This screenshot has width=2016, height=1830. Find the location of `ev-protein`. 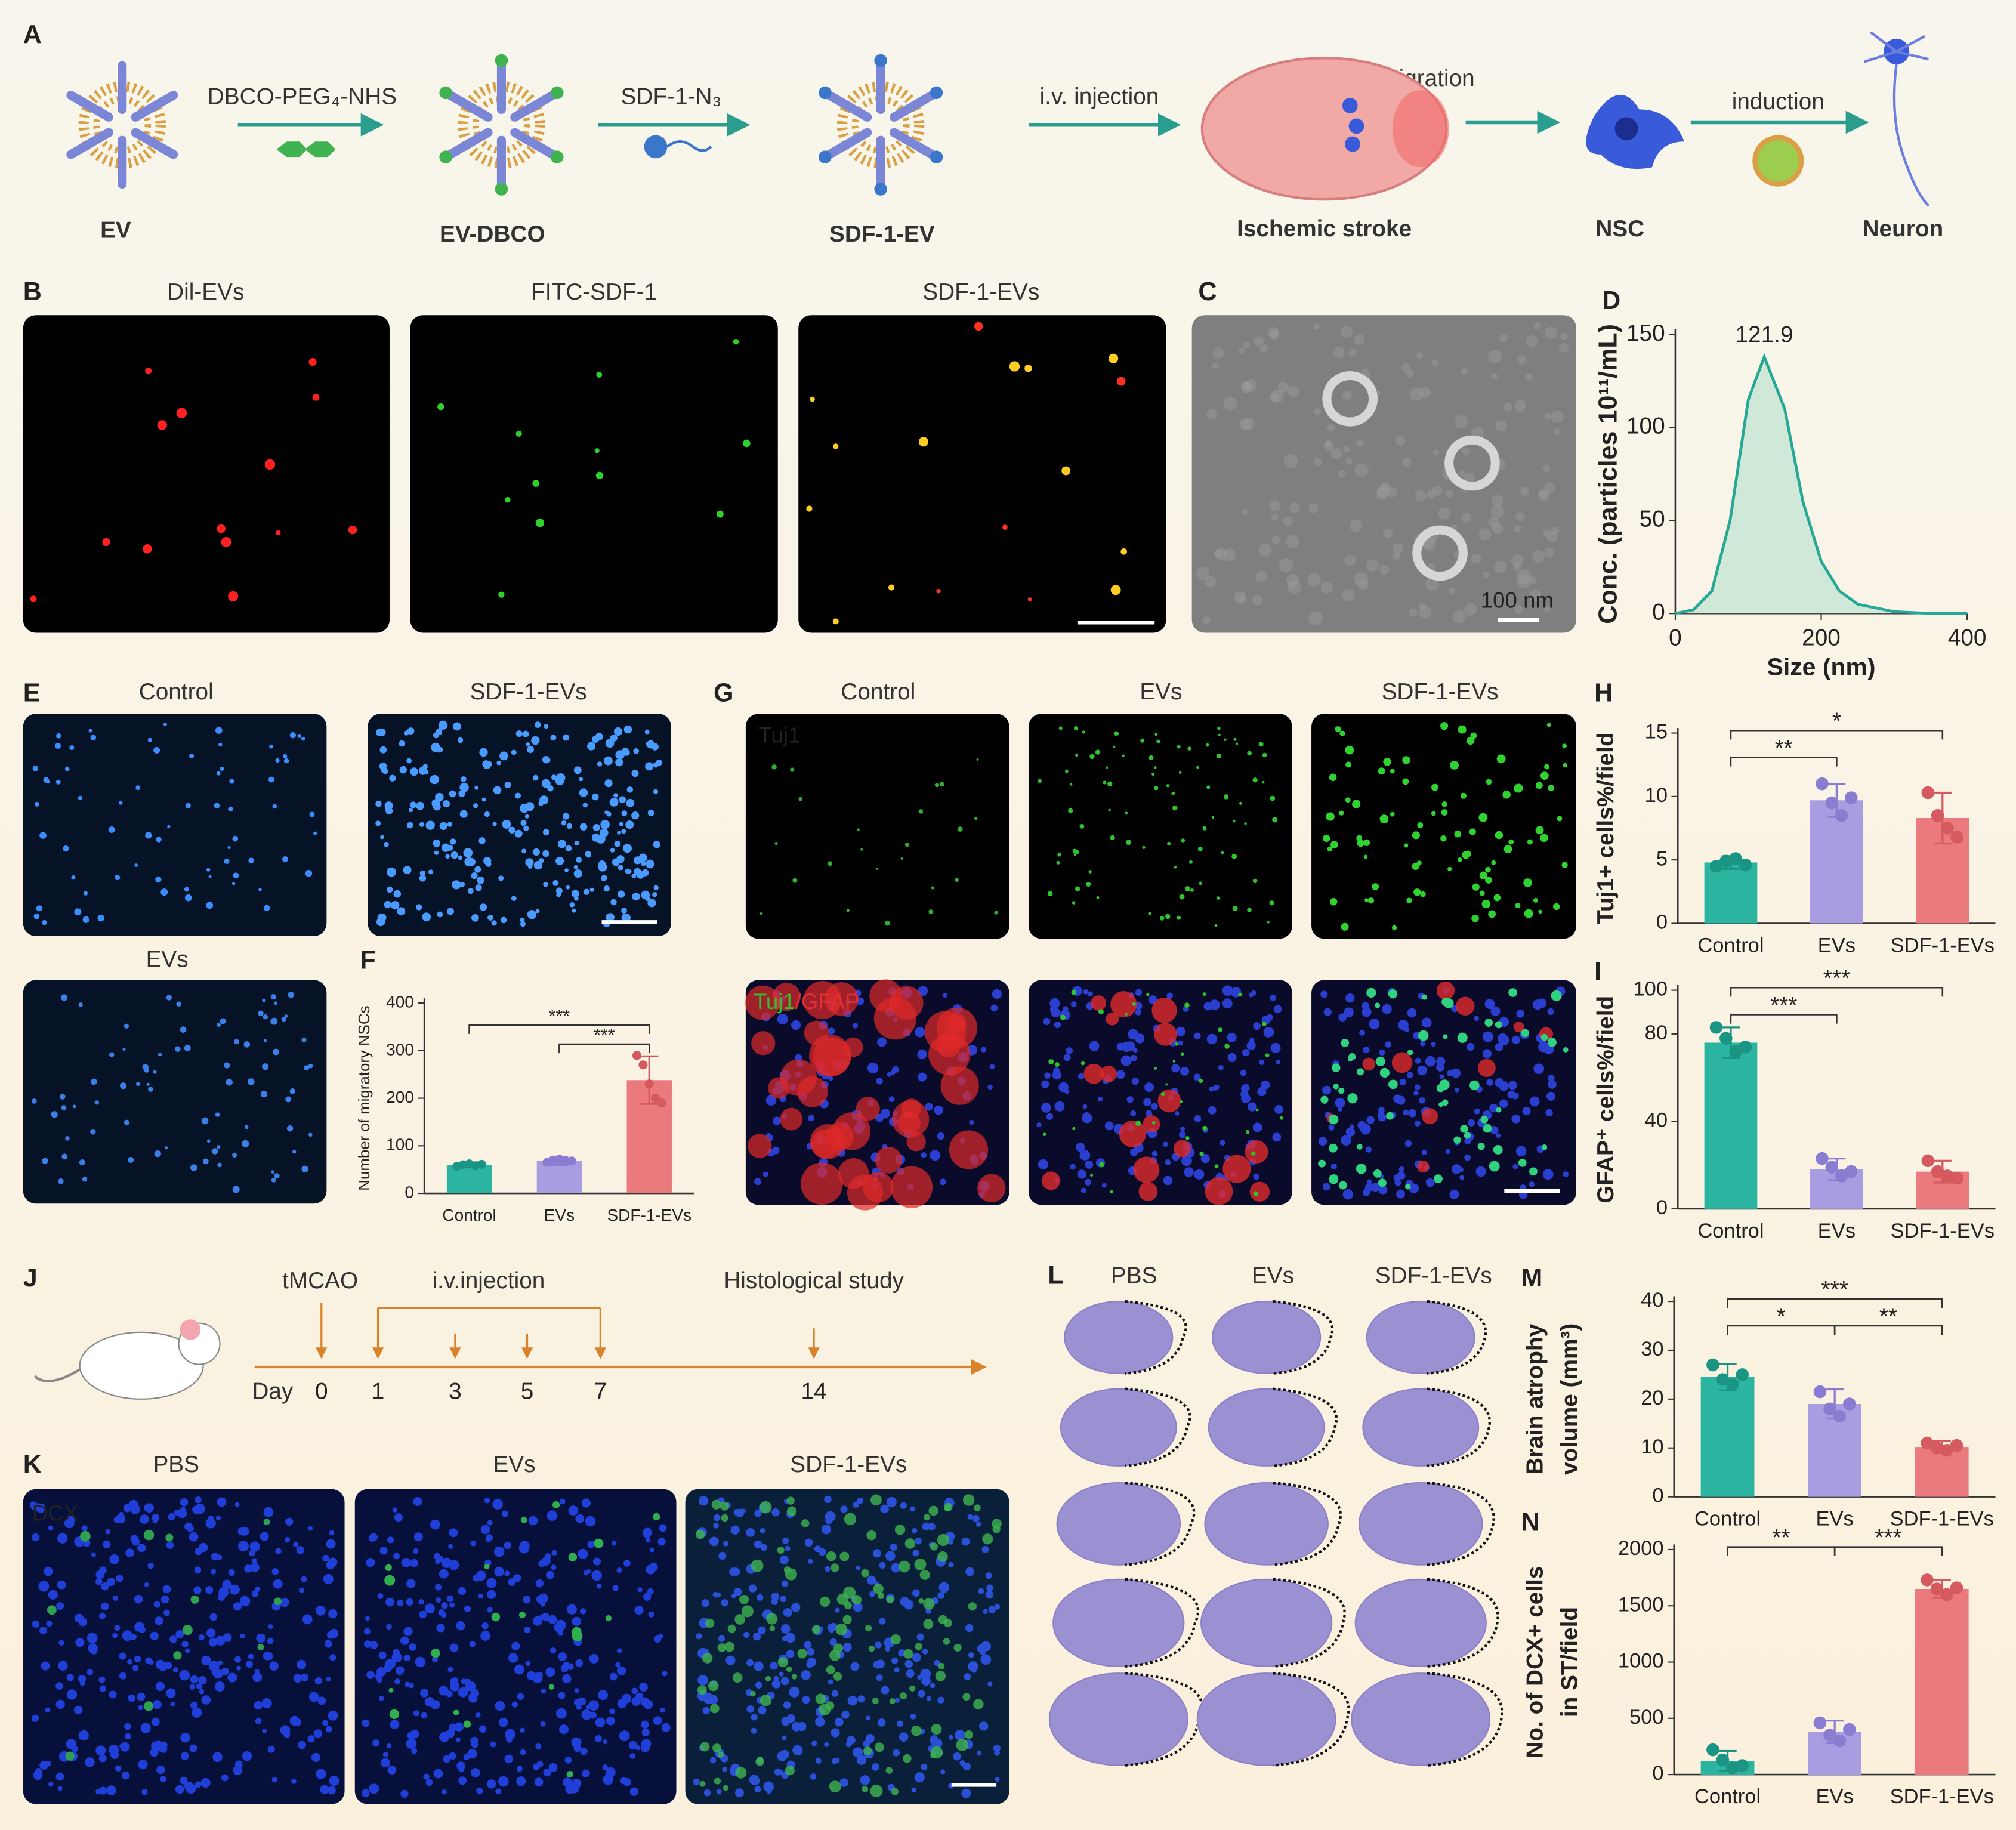

ev-protein is located at coordinates (848, 143).